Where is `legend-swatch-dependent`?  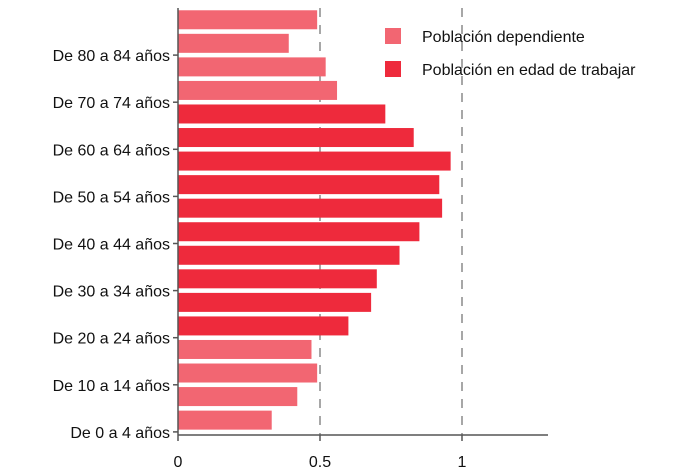 legend-swatch-dependent is located at coordinates (393, 36).